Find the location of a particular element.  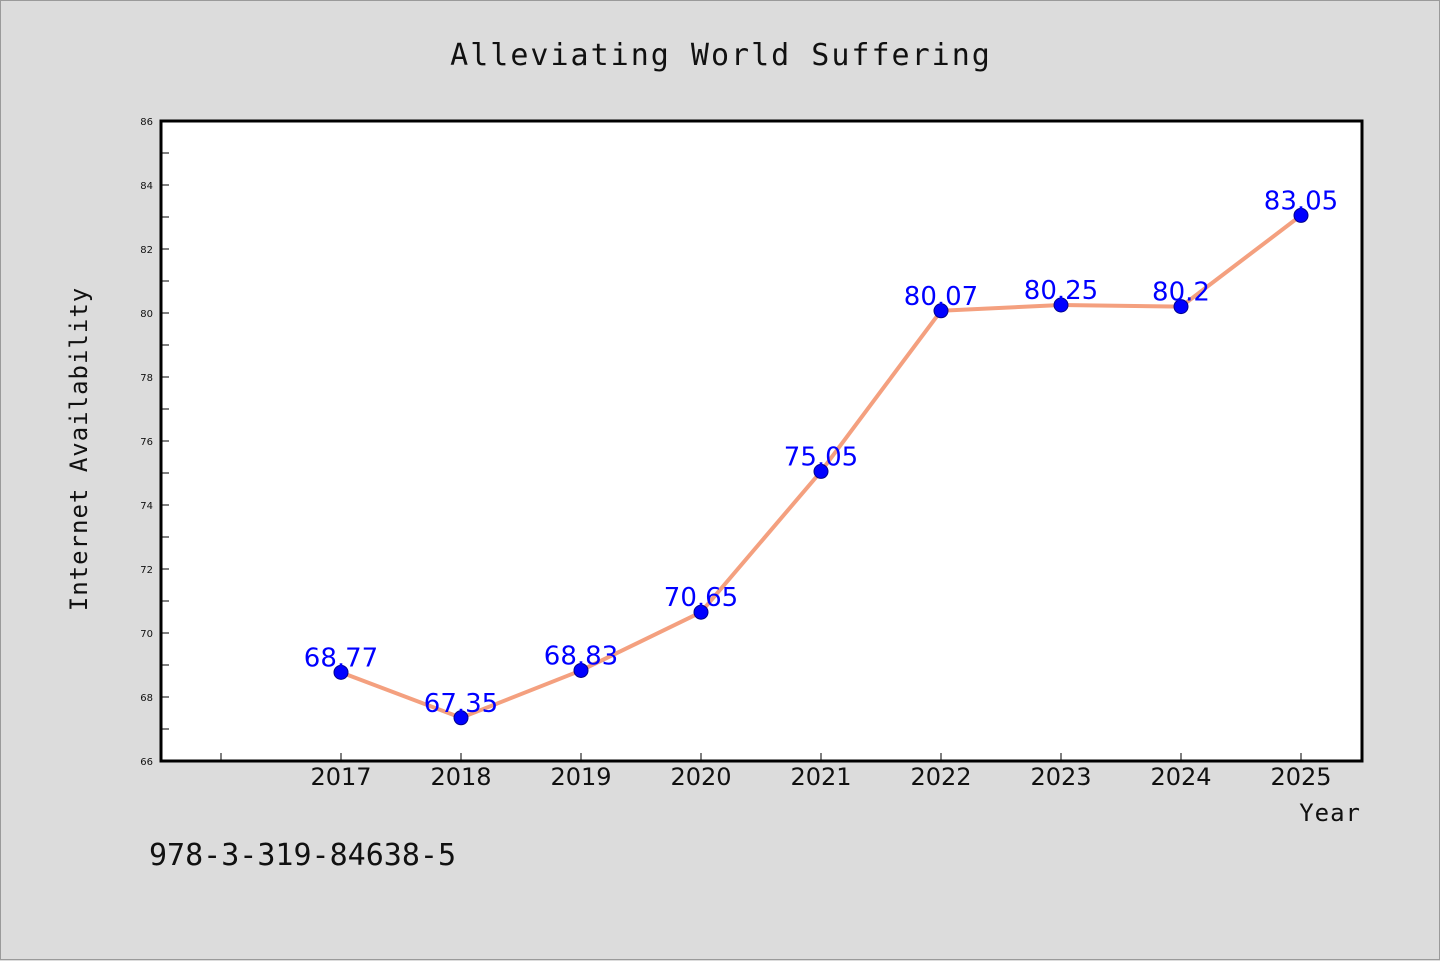

x-tick-label: 2024 is located at coordinates (1180, 777).